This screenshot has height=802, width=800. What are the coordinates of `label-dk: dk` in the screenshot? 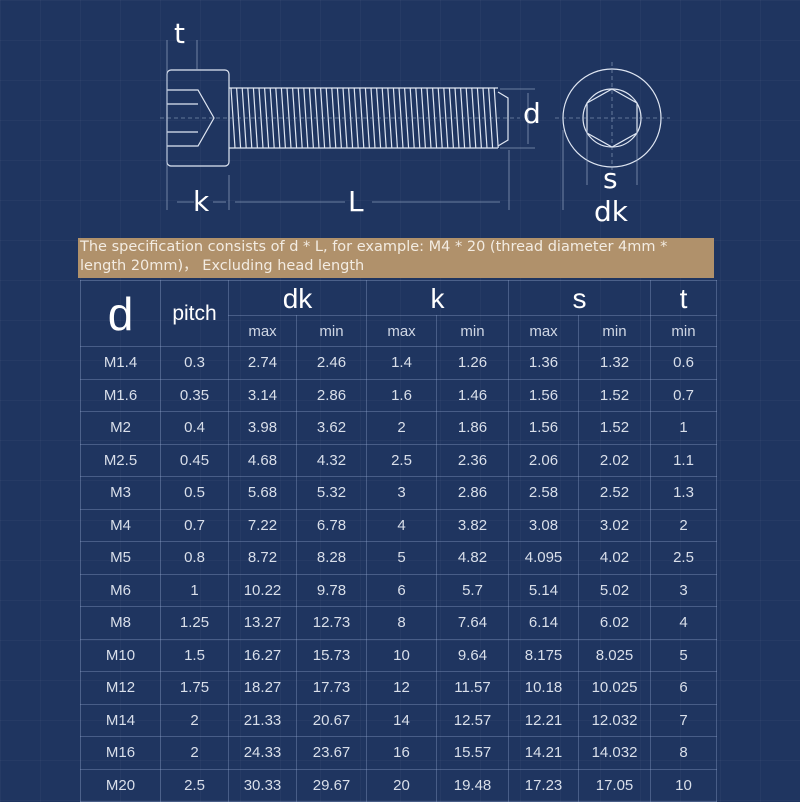 It's located at (611, 211).